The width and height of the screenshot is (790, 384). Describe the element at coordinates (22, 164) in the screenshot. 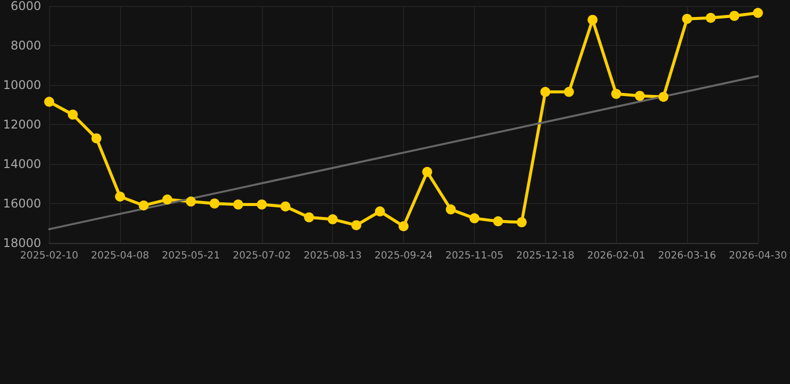

I see `y-tick-label: 14000` at that location.